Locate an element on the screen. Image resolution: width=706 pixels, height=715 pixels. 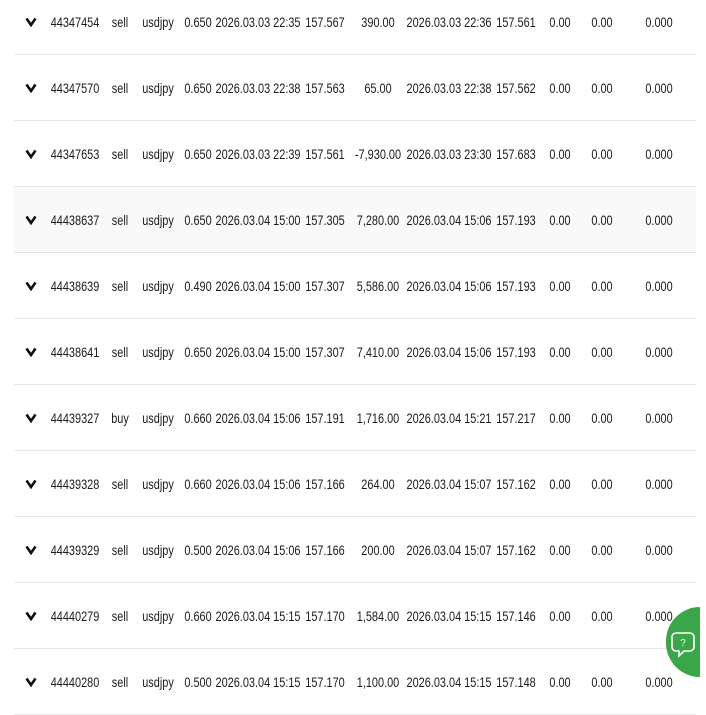
table-cell: 0.500 is located at coordinates (198, 682).